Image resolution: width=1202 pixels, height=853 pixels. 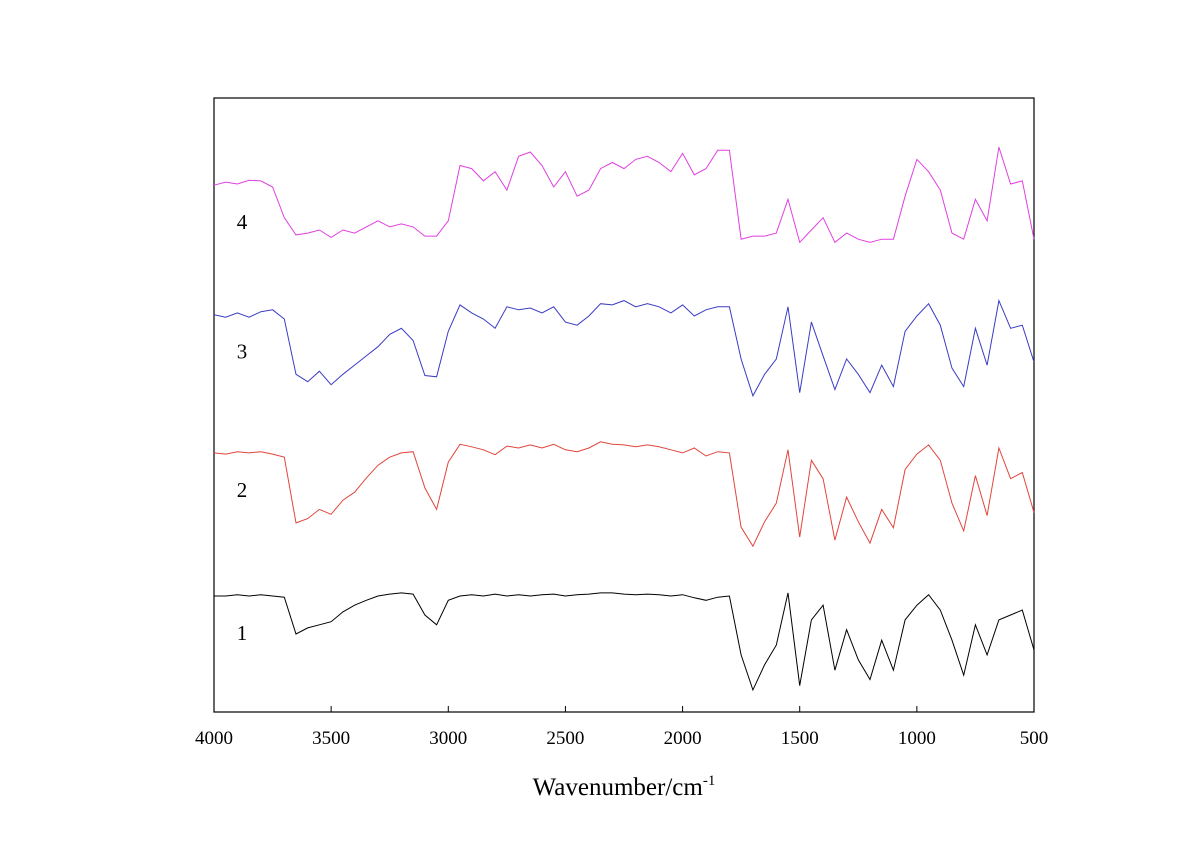 What do you see at coordinates (565, 738) in the screenshot?
I see `x-tick-label: 2500` at bounding box center [565, 738].